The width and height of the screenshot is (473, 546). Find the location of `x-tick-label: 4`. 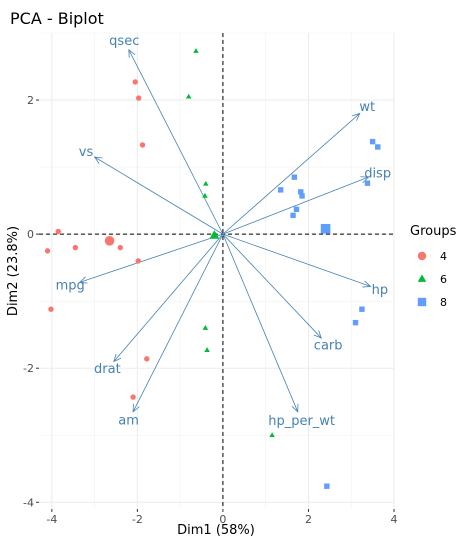

x-tick-label: 4 is located at coordinates (394, 519).